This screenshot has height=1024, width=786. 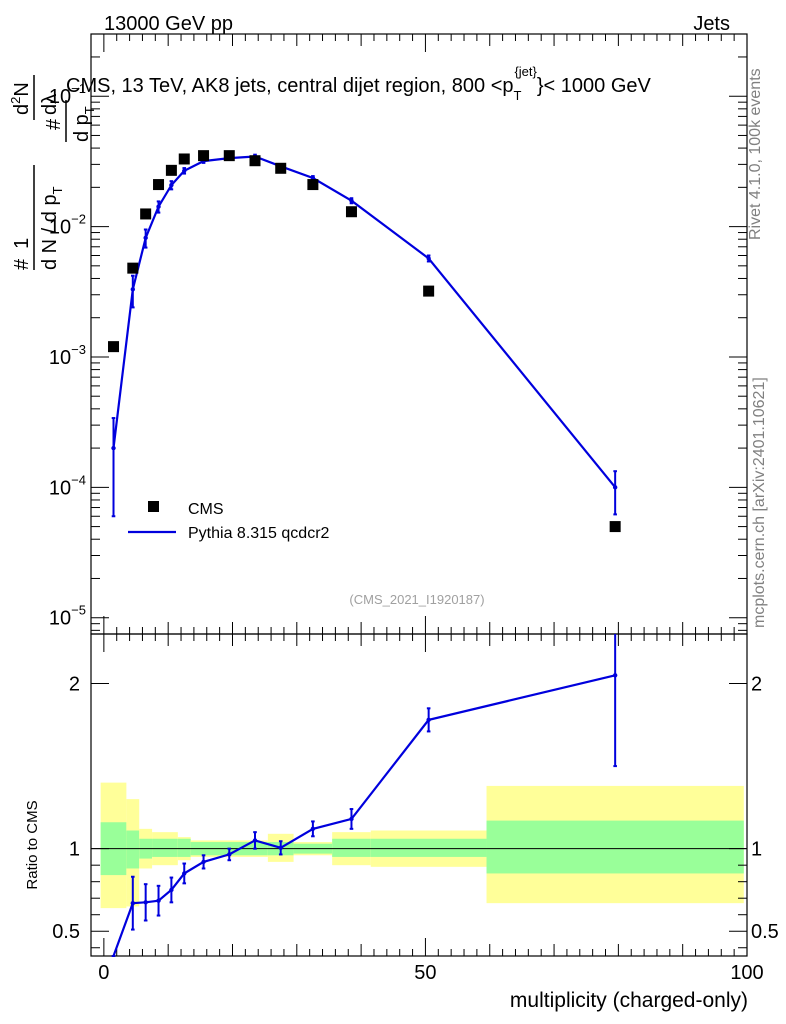 What do you see at coordinates (416, 599) in the screenshot?
I see `analysis-tag: (CMS_2021_I1920187)` at bounding box center [416, 599].